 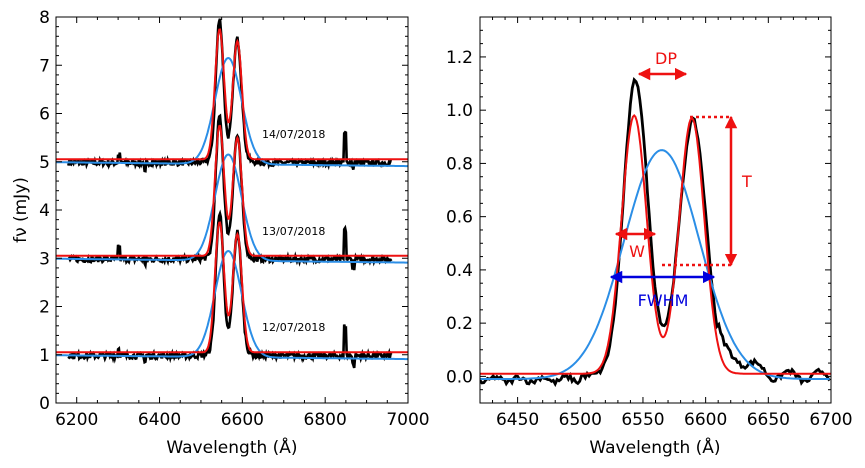 I want to click on right-y-tick-label: 0.8, so click(x=459, y=164).